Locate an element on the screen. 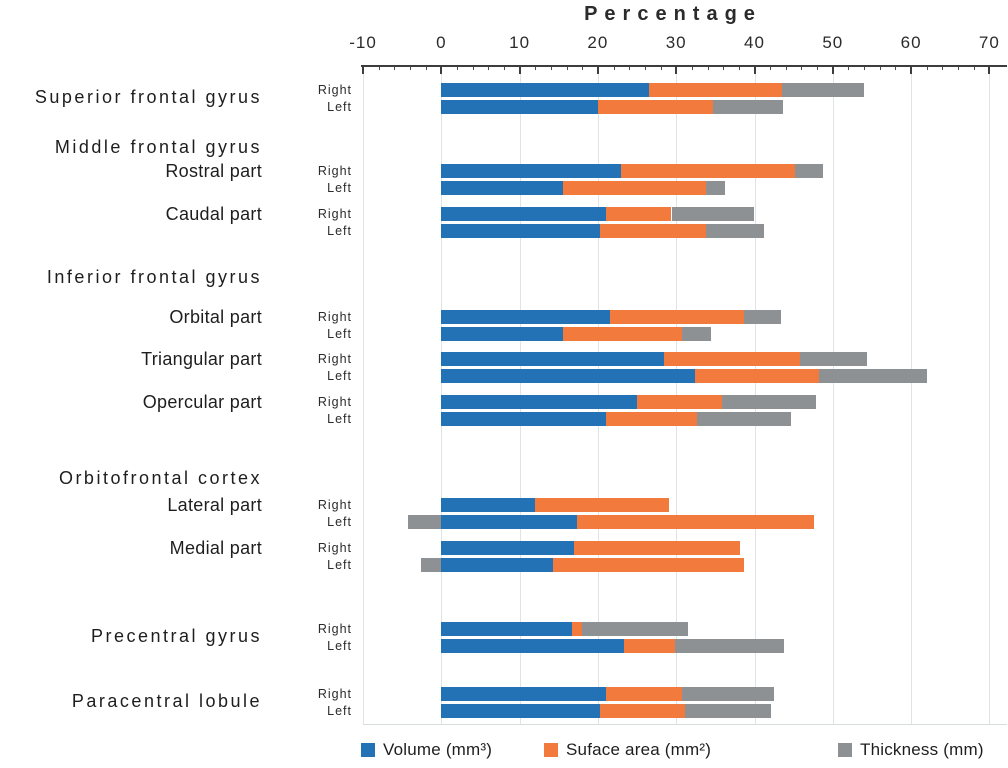  x-axis-line is located at coordinates (684, 66).